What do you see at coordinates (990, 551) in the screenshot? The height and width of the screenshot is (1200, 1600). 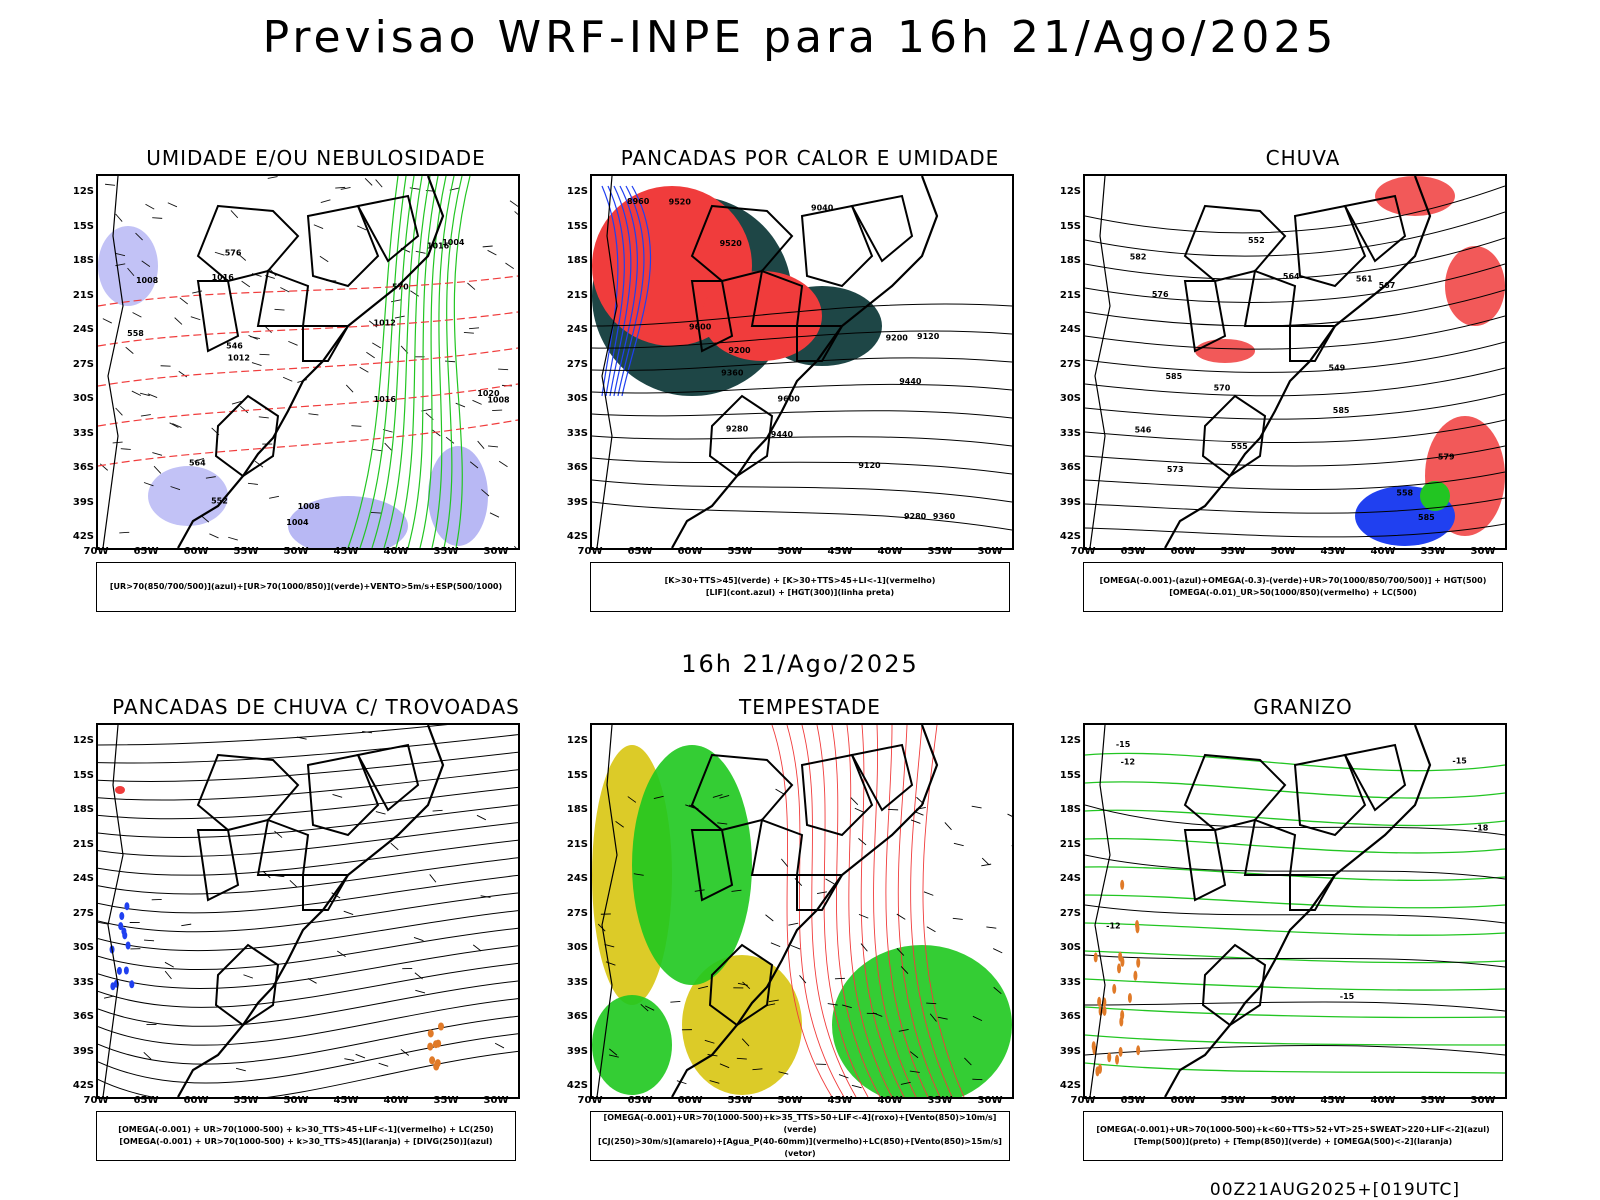 I see `longitude-tick: 30W` at bounding box center [990, 551].